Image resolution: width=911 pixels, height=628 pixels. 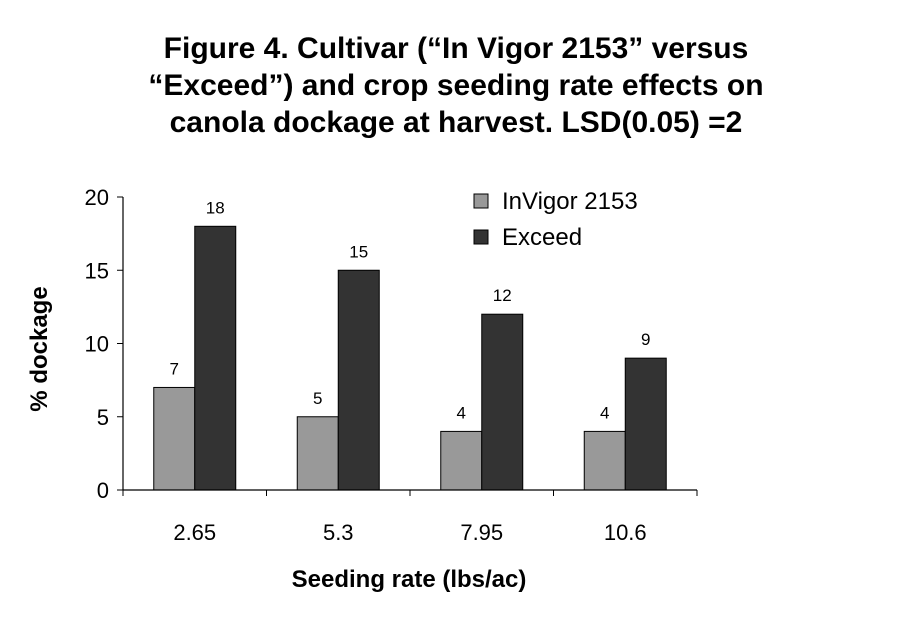 What do you see at coordinates (645, 424) in the screenshot?
I see `bar-exceed-10.6` at bounding box center [645, 424].